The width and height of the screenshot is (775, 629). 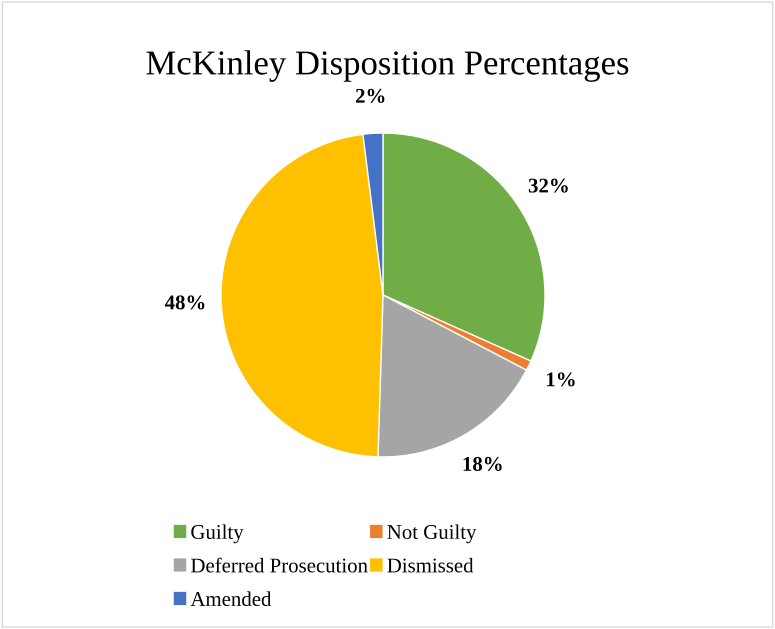 I want to click on data-label: 2%, so click(x=370, y=95).